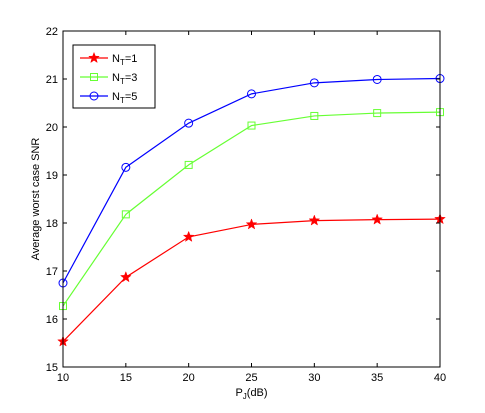  I want to click on legend-entries: NT=1 NT=3 NT=5, so click(108, 78).